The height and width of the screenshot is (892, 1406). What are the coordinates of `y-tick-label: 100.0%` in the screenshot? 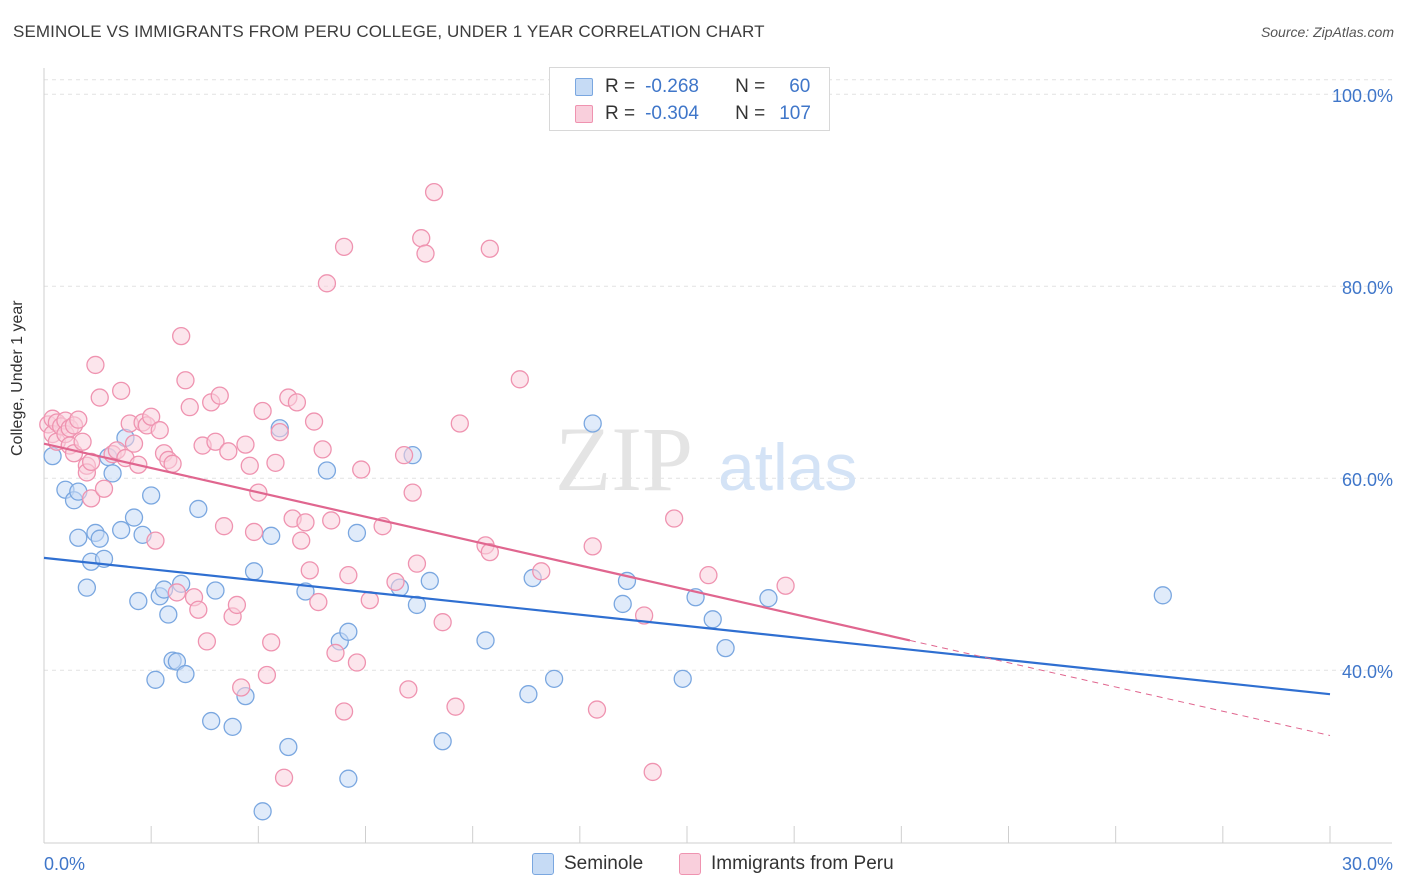 It's located at (1362, 96).